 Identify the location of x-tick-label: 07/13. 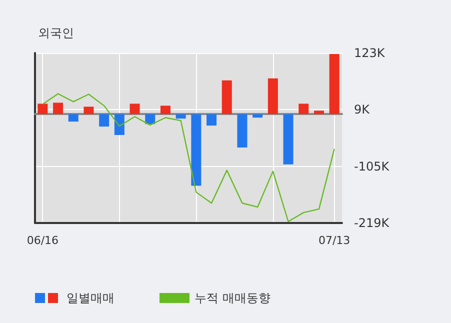
(334, 240).